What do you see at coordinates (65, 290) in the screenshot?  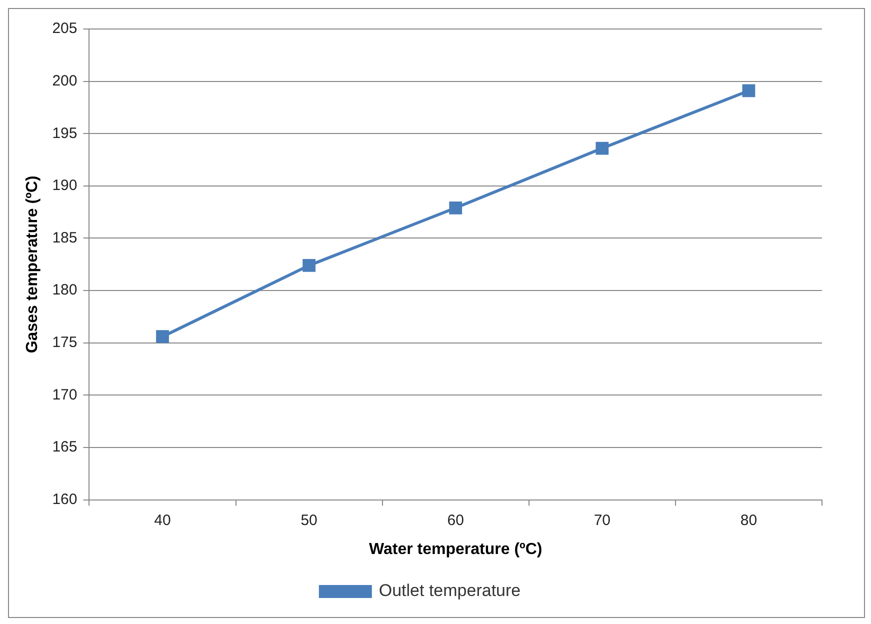 I see `y-tick-label: 180` at bounding box center [65, 290].